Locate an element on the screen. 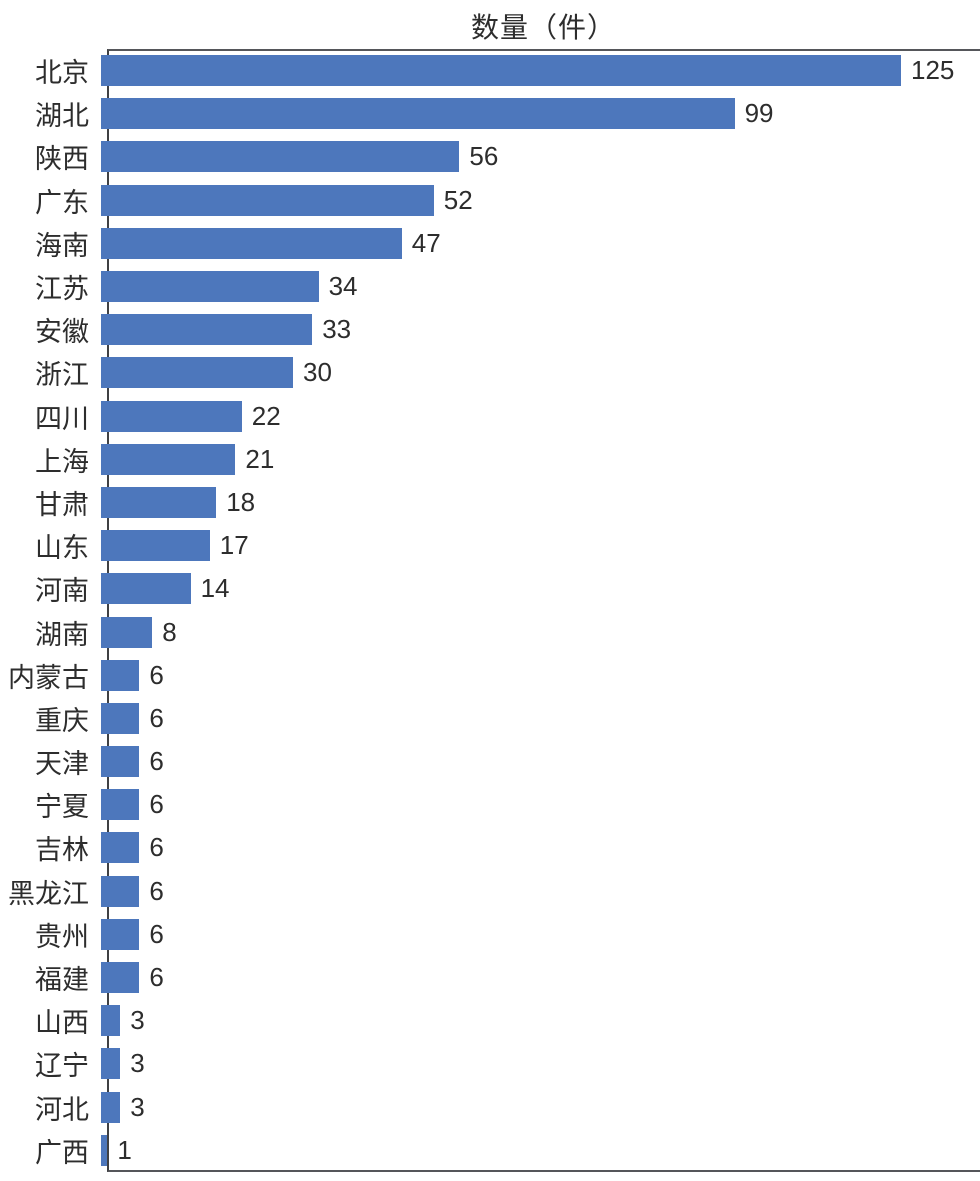  category-label: 福建 is located at coordinates (62, 980).